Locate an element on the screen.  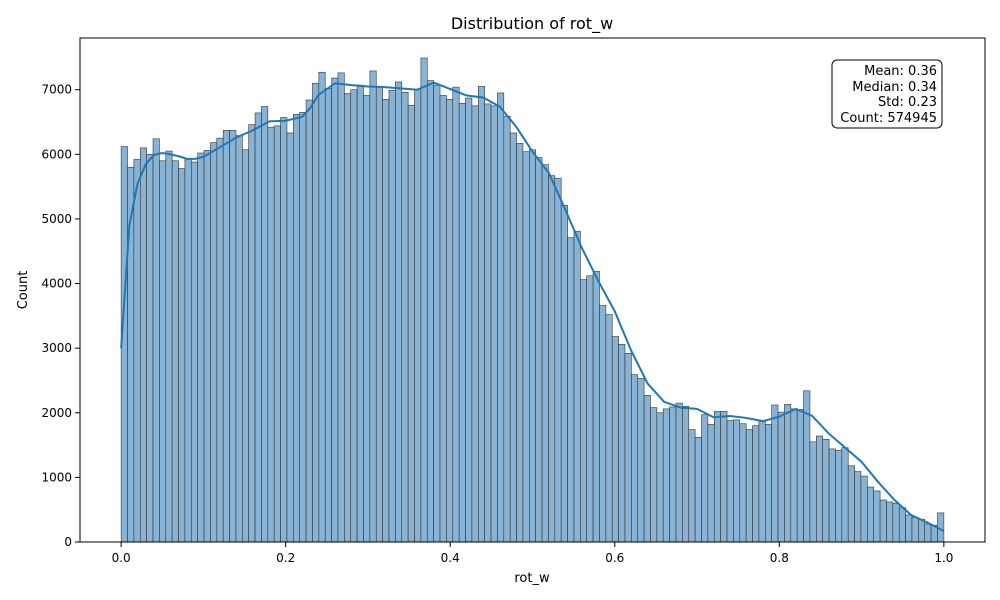
y-axis-label: Count is located at coordinates (23, 290).